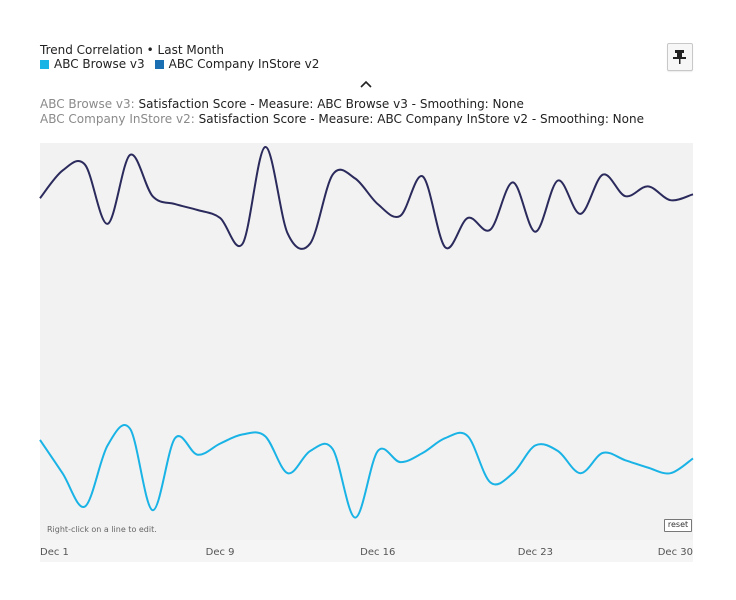 The width and height of the screenshot is (736, 600). I want to click on x-tick-label: Dec 1, so click(54, 552).